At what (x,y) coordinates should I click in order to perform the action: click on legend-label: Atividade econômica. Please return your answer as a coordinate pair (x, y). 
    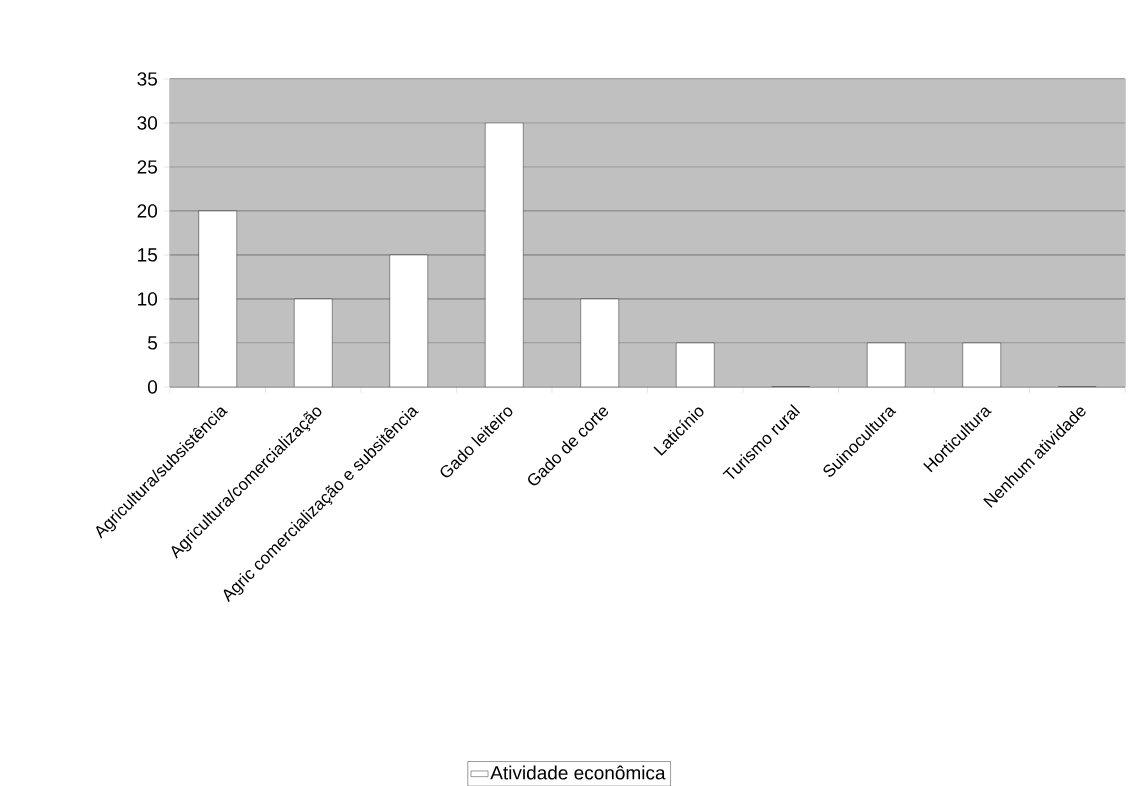
    Looking at the image, I should click on (578, 772).